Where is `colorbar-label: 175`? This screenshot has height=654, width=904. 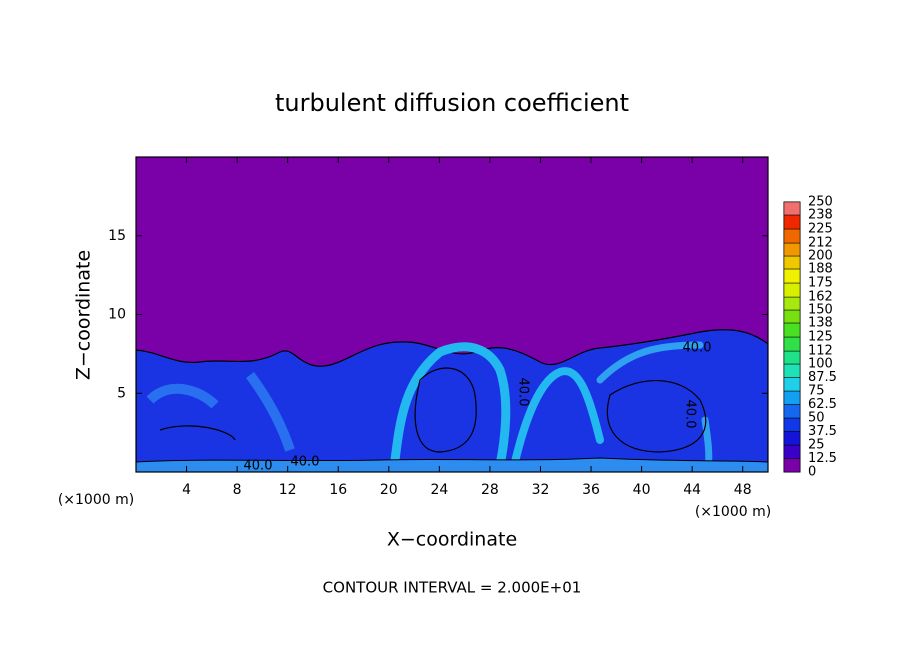
colorbar-label: 175 is located at coordinates (820, 283).